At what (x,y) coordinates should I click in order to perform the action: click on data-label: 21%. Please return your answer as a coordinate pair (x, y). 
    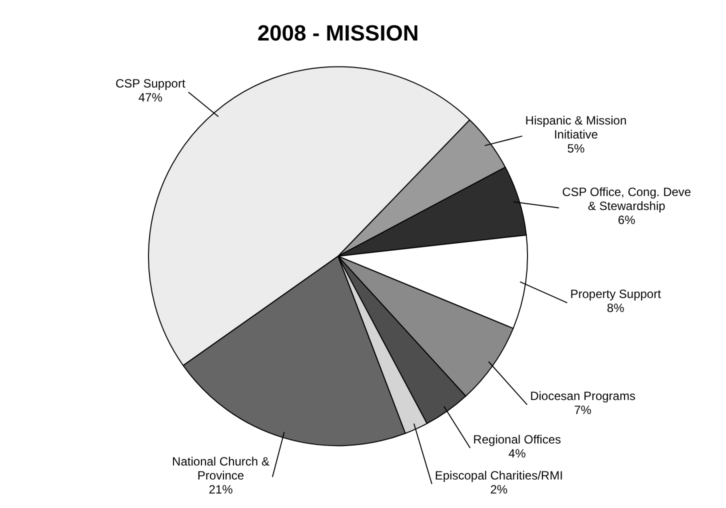
    Looking at the image, I should click on (221, 489).